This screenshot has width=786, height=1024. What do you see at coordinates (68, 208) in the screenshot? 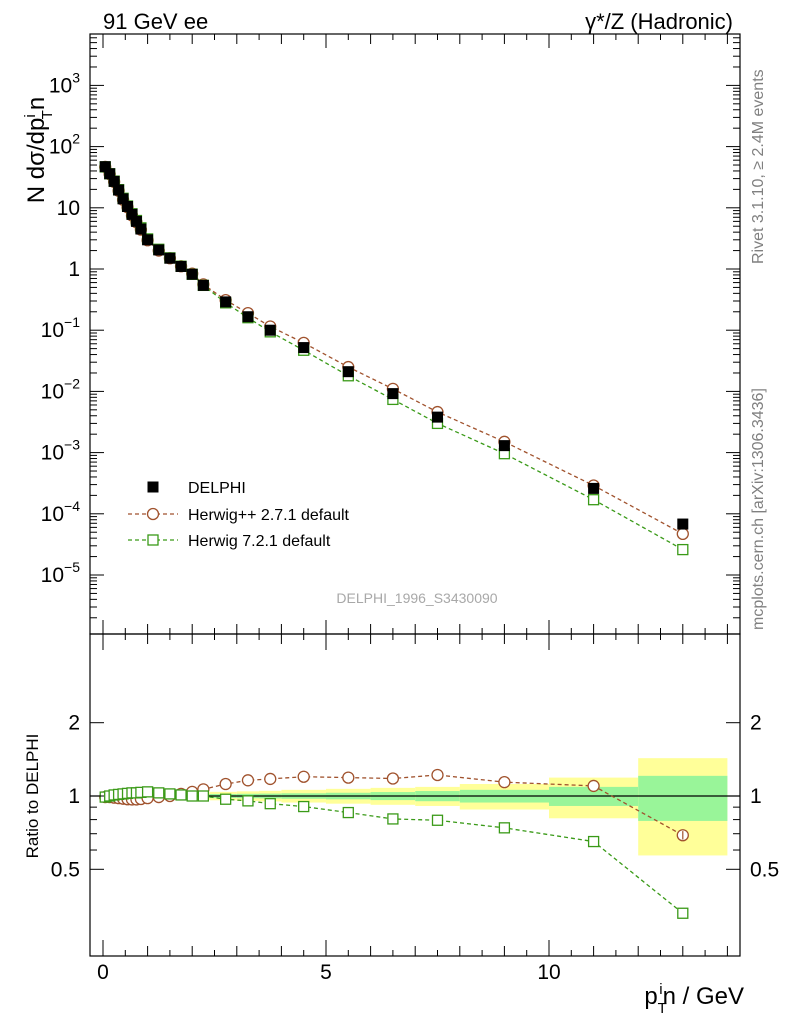
I see `y-tick-label: 10` at bounding box center [68, 208].